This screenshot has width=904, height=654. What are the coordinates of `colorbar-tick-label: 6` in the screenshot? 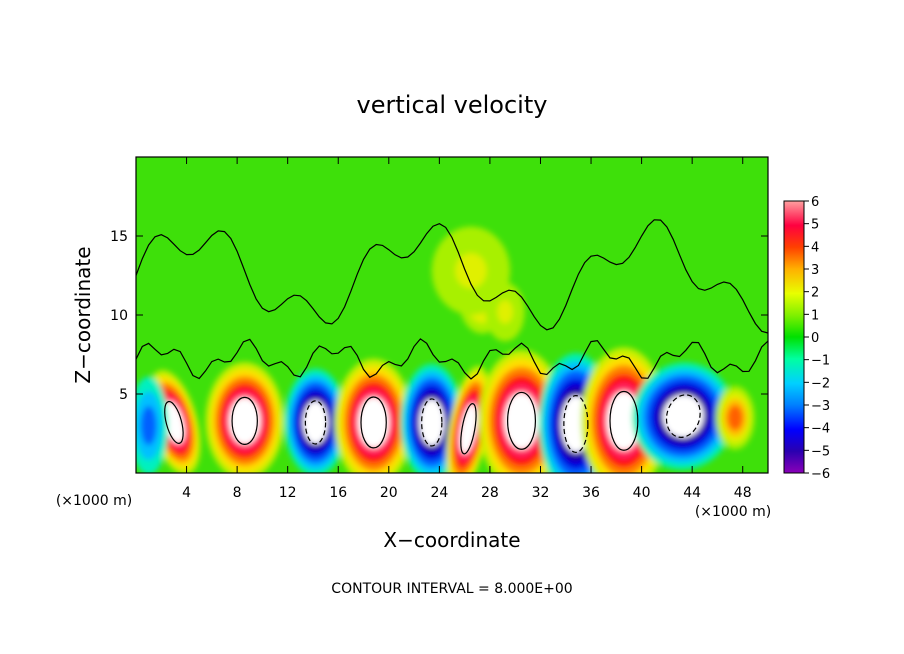 It's located at (815, 202).